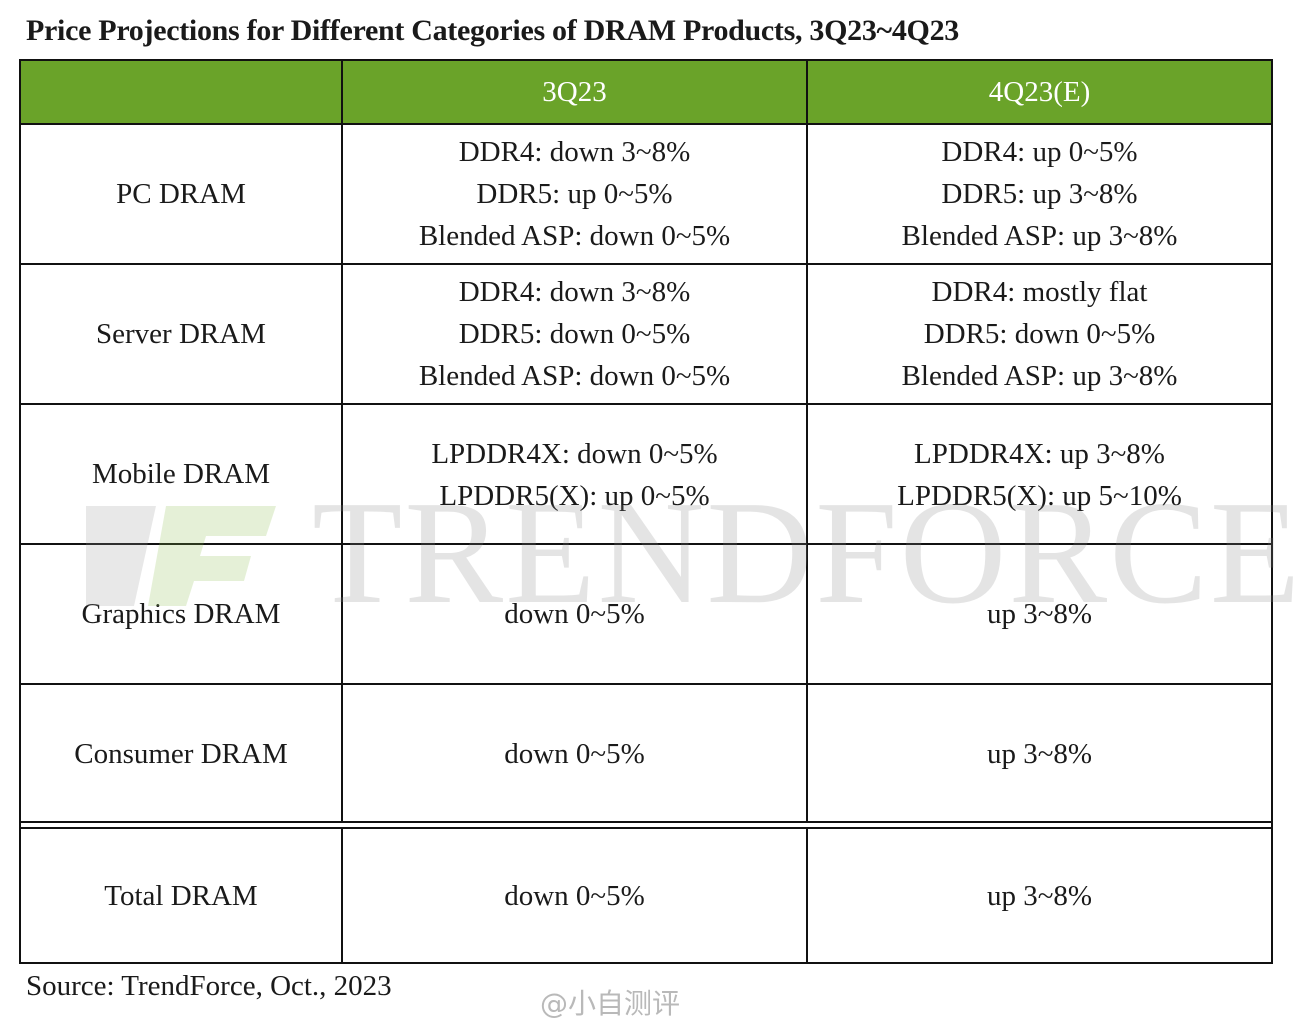  I want to click on table-row-total-dram: Total DRAM down 0~5% up 3~8%, so click(646, 895).